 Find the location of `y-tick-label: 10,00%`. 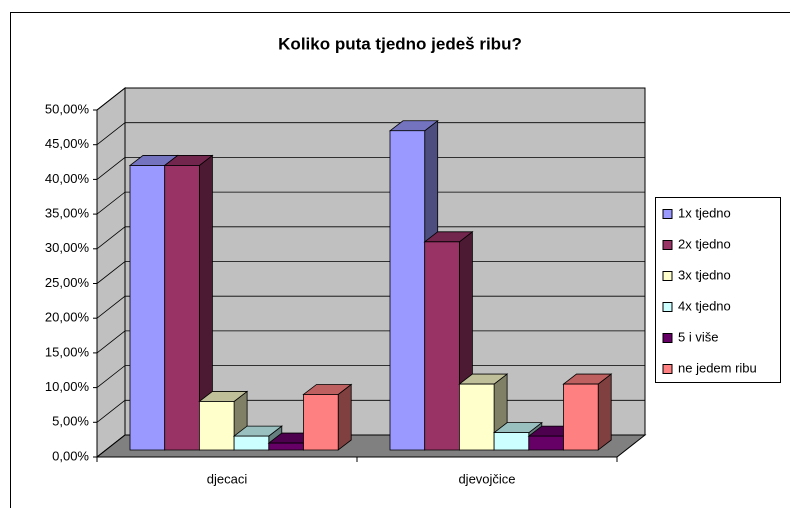

y-tick-label: 10,00% is located at coordinates (67, 386).